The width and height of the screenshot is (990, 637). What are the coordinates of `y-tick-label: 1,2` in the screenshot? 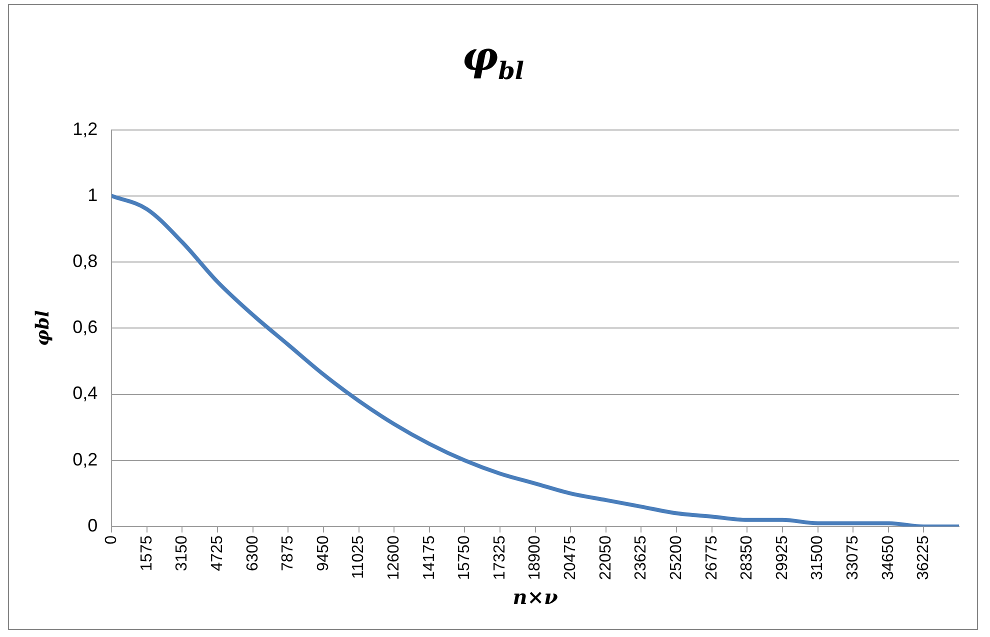 It's located at (85, 128).